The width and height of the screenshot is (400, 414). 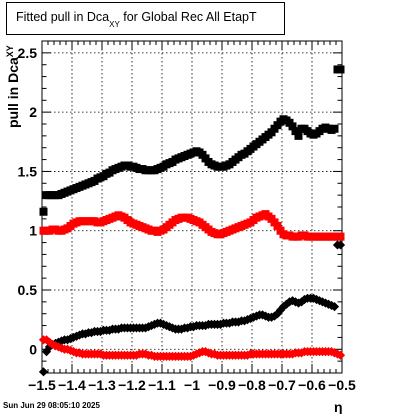 What do you see at coordinates (132, 385) in the screenshot?
I see `x-tick-label: −1.2` at bounding box center [132, 385].